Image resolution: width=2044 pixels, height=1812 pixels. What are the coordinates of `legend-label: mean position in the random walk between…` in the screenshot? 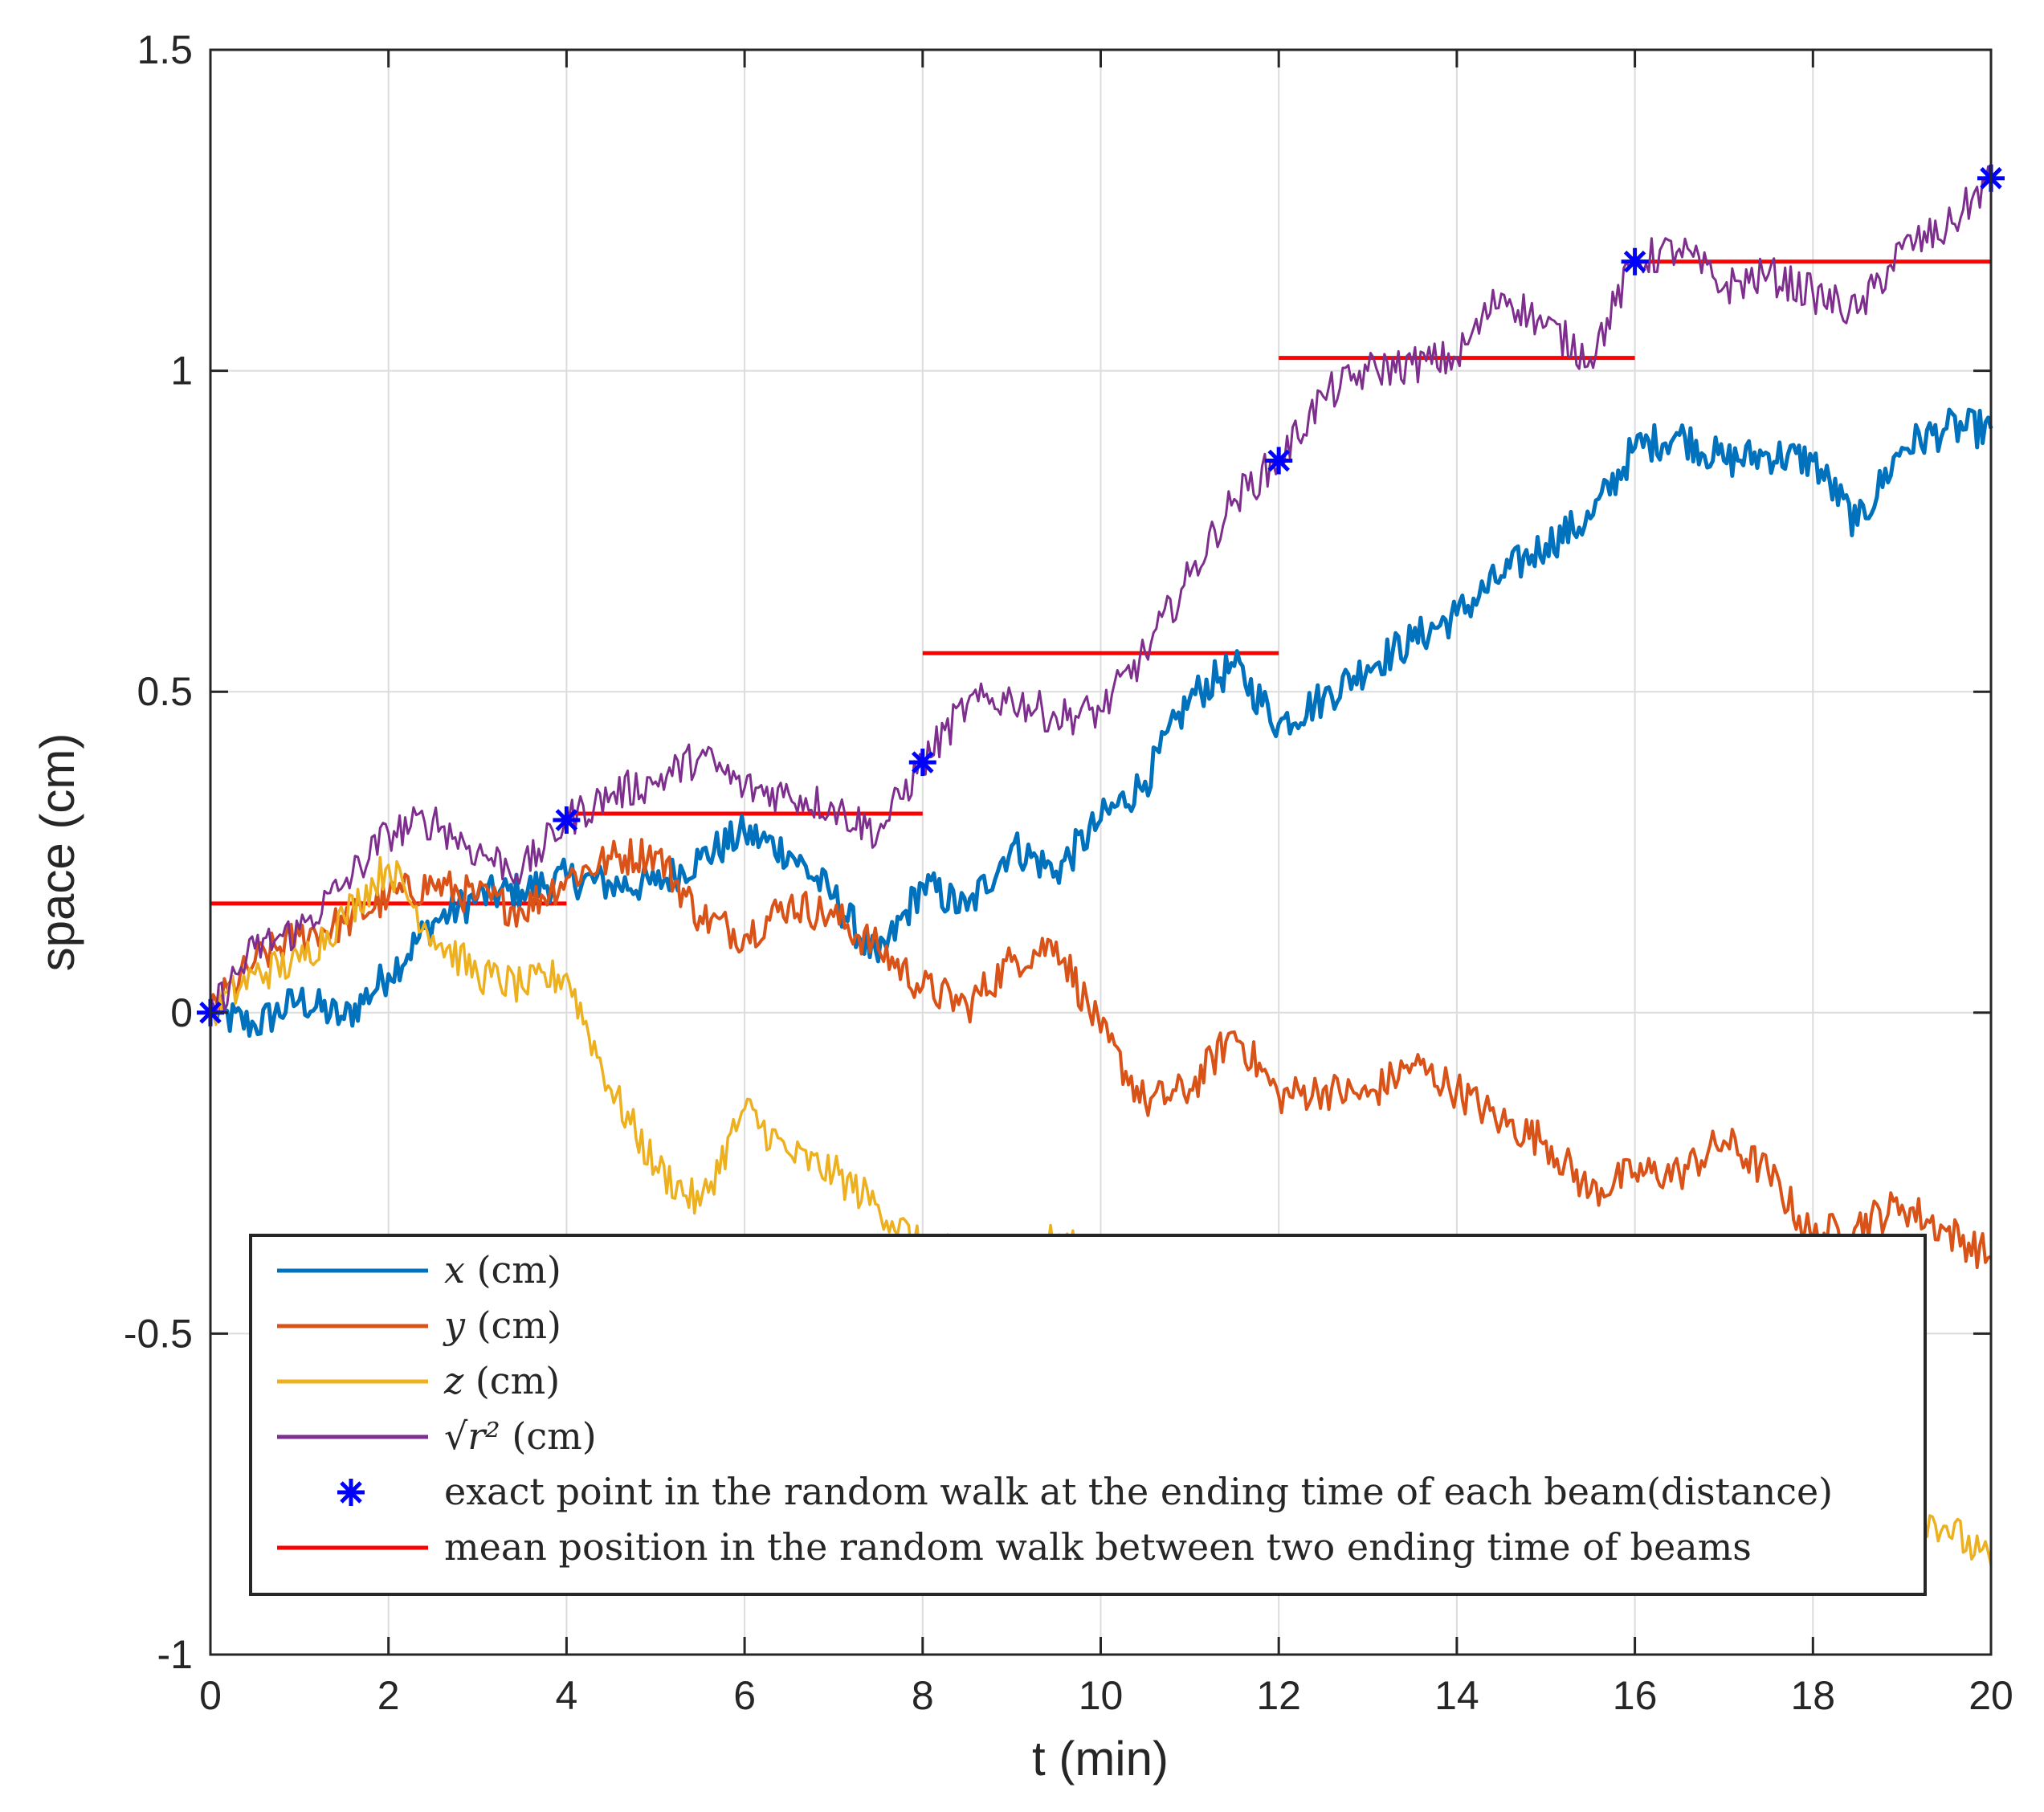 It's located at (1098, 1547).